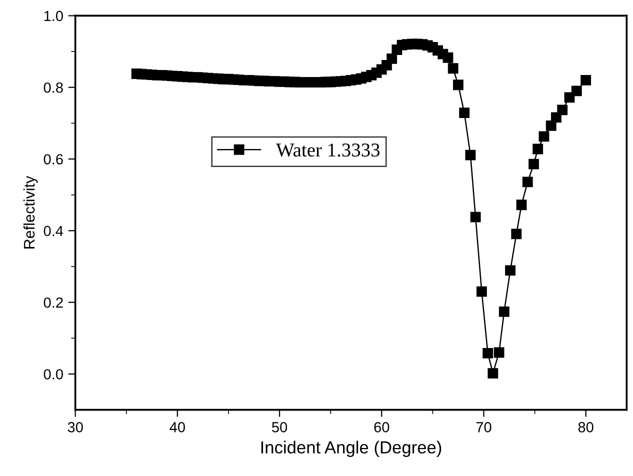 The image size is (633, 476). What do you see at coordinates (53, 87) in the screenshot?
I see `y-tick-label: 0.8` at bounding box center [53, 87].